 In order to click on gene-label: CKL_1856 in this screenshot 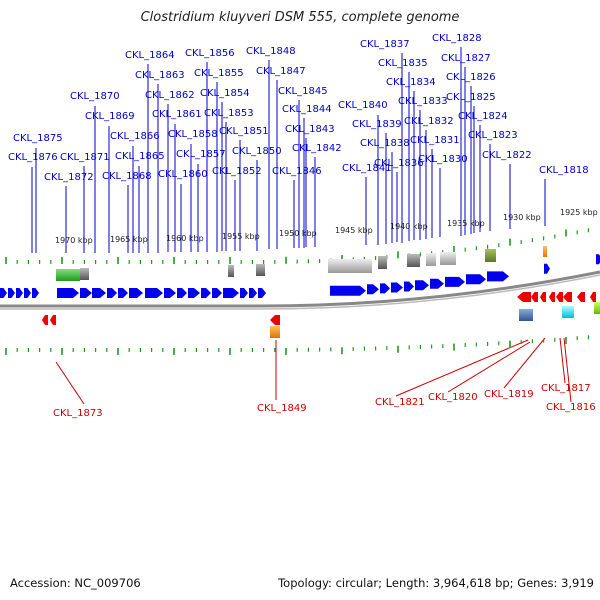, I will do `click(210, 53)`.